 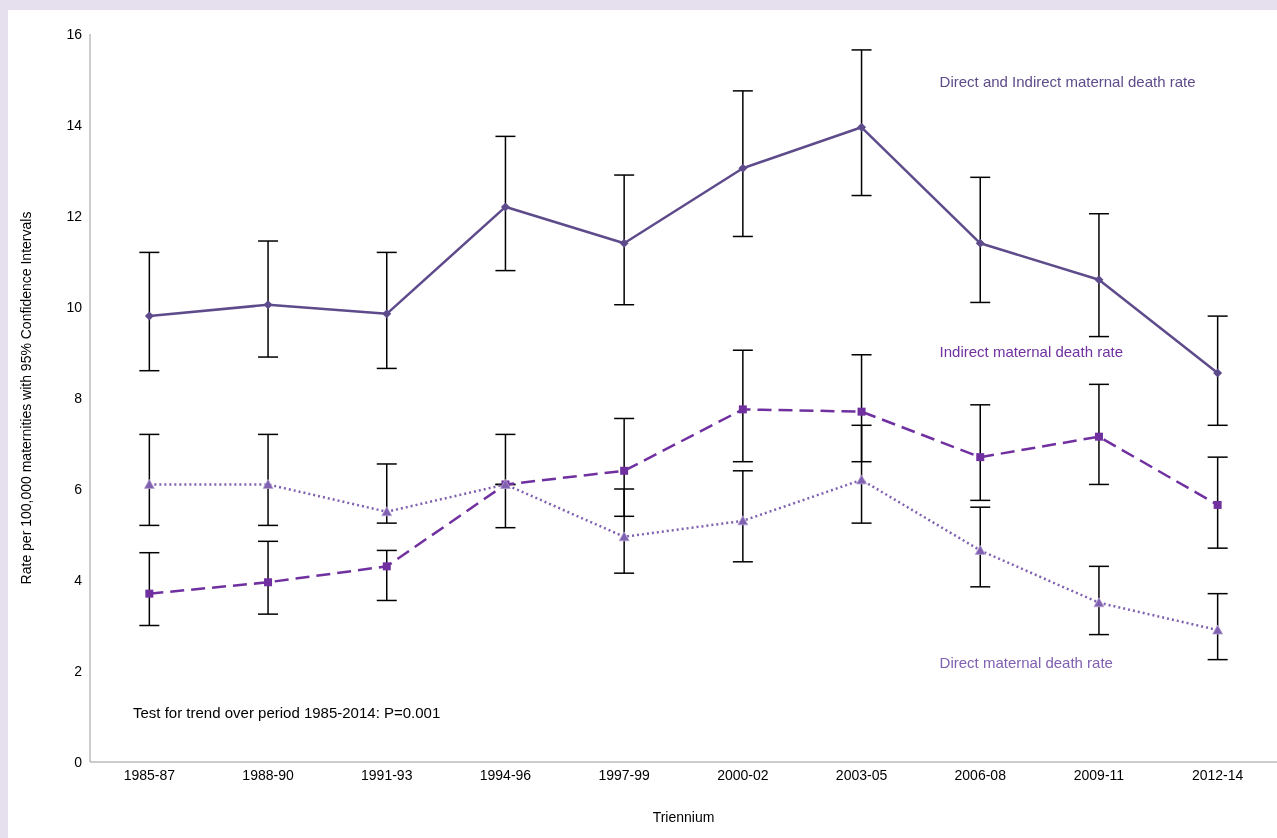 What do you see at coordinates (387, 774) in the screenshot?
I see `x-tick-label: 1991-93` at bounding box center [387, 774].